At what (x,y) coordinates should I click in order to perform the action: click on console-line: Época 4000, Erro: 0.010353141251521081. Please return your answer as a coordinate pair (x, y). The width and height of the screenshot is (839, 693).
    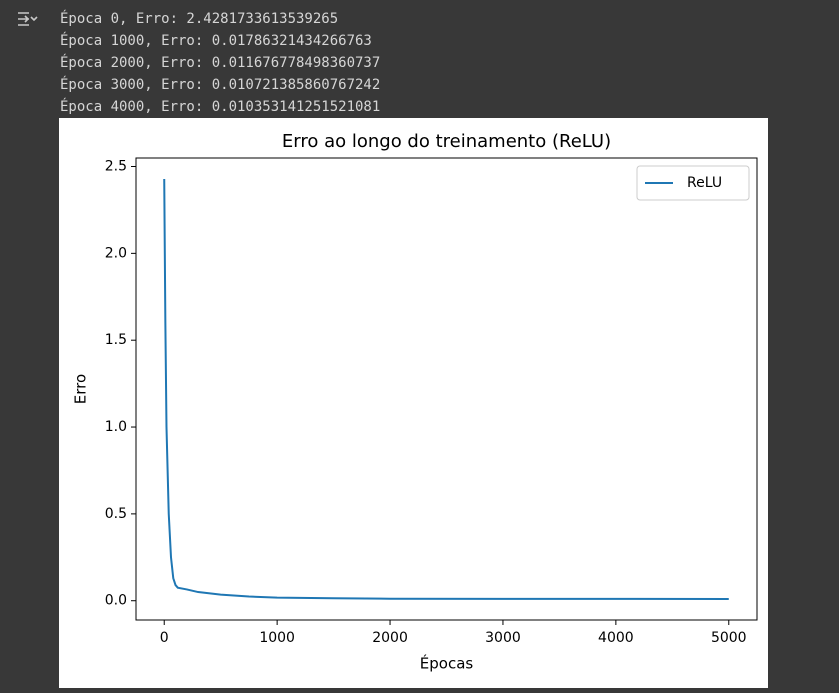
    Looking at the image, I should click on (220, 107).